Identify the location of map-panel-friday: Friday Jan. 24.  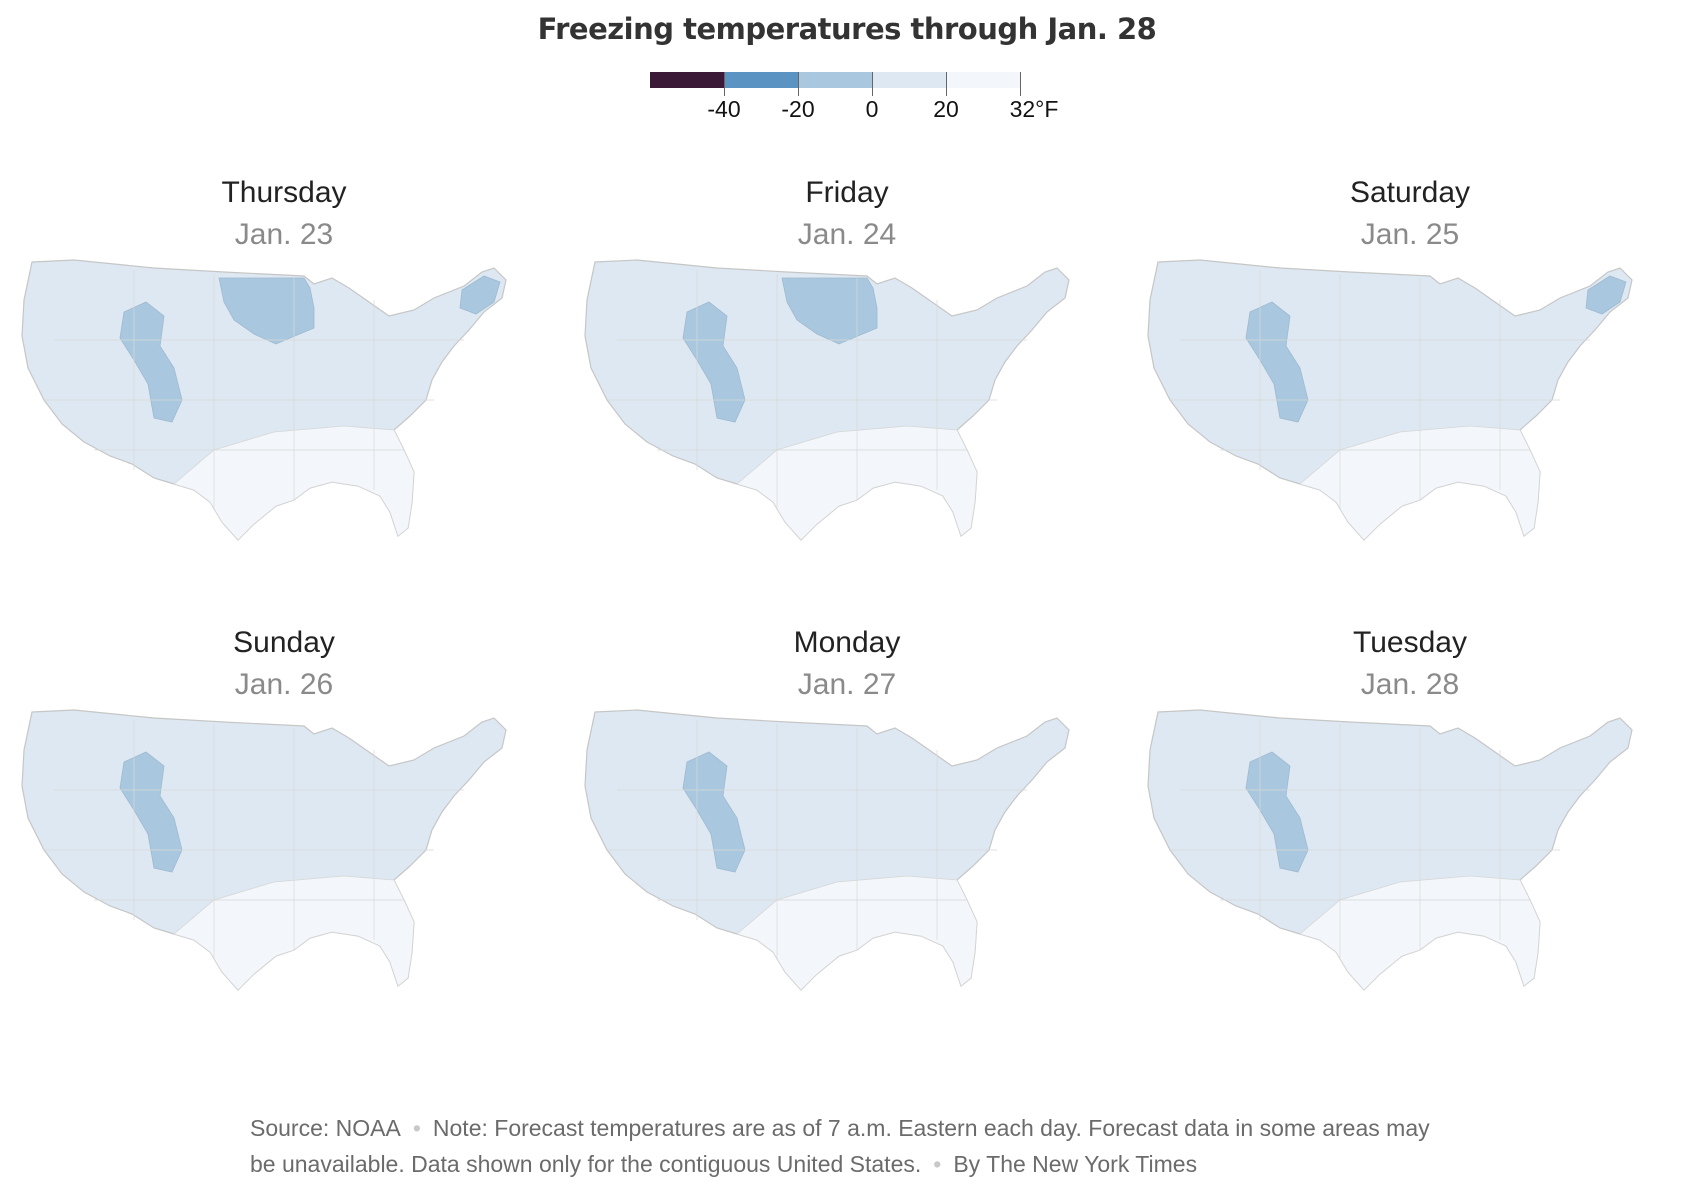
(847, 385).